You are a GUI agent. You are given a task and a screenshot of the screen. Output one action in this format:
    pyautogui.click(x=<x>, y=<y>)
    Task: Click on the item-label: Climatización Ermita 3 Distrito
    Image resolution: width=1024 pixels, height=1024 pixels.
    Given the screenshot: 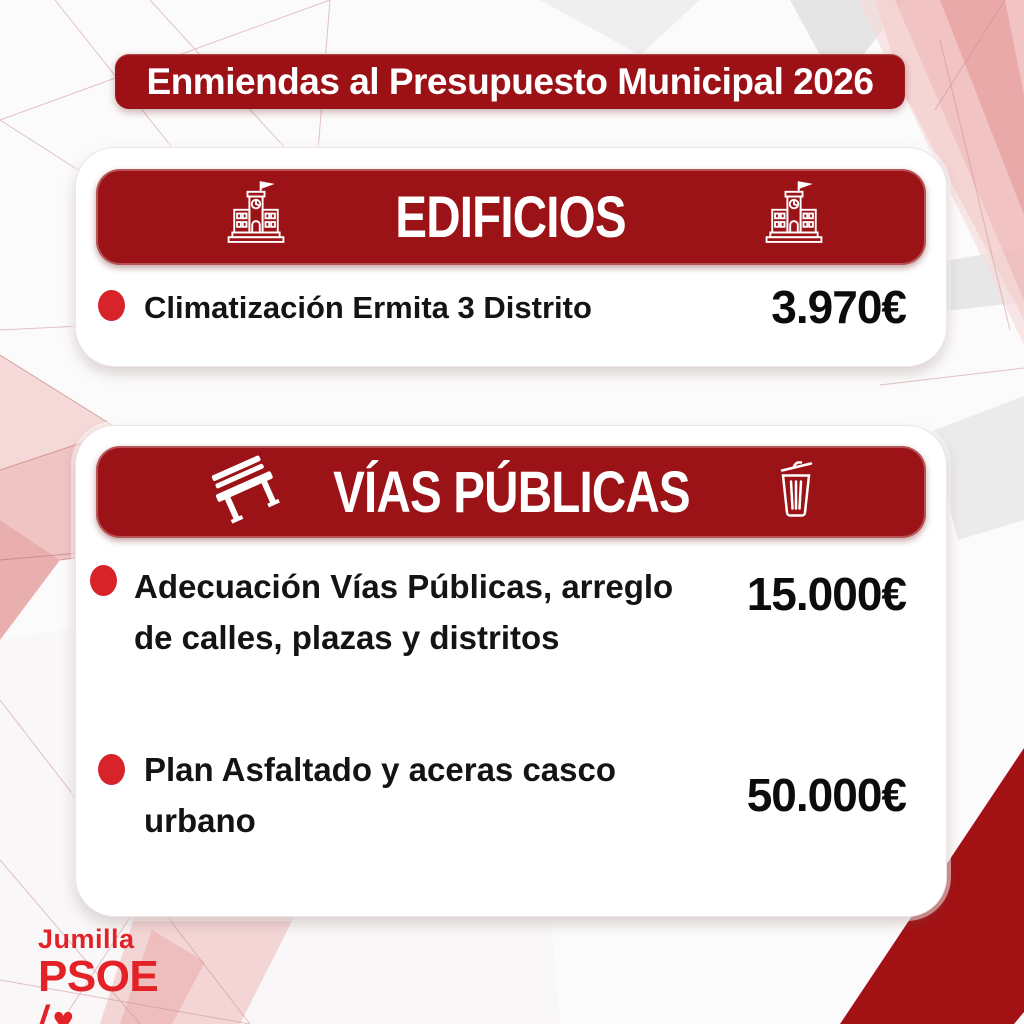 What is the action you would take?
    pyautogui.click(x=368, y=307)
    